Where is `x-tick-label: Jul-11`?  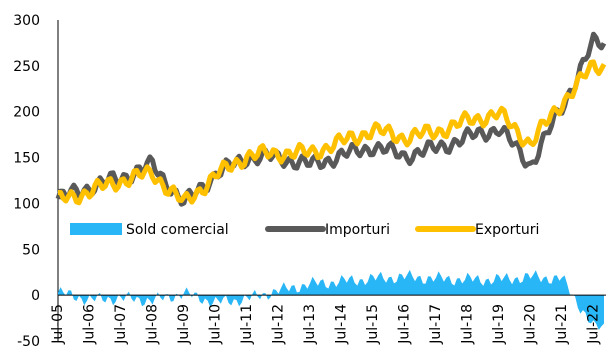
x-tick-label: Jul-11 is located at coordinates (247, 324).